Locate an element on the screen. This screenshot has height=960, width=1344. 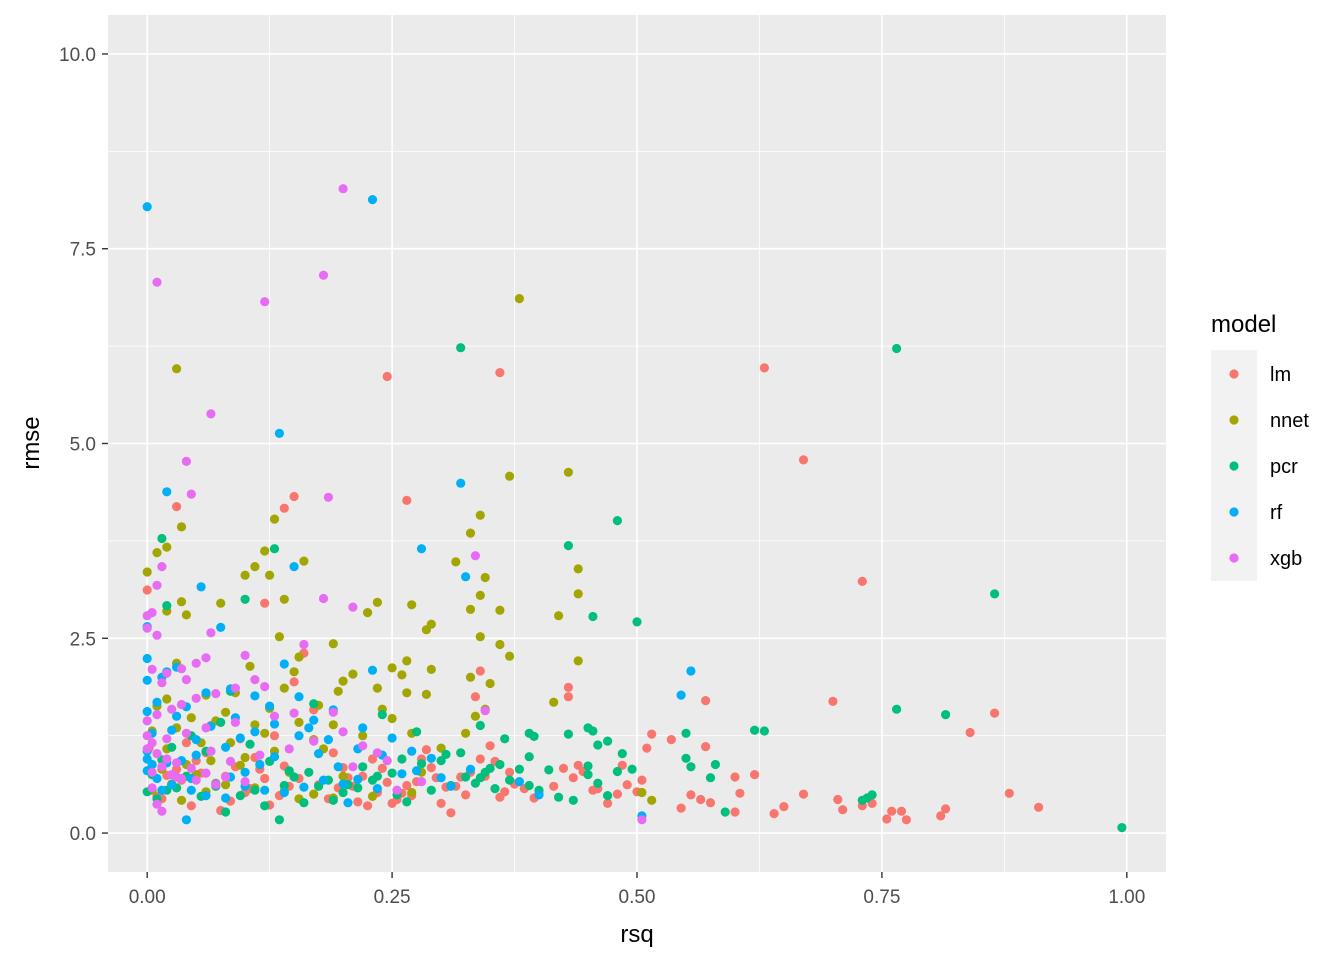
y-tick-label: 0.0 is located at coordinates (83, 834).